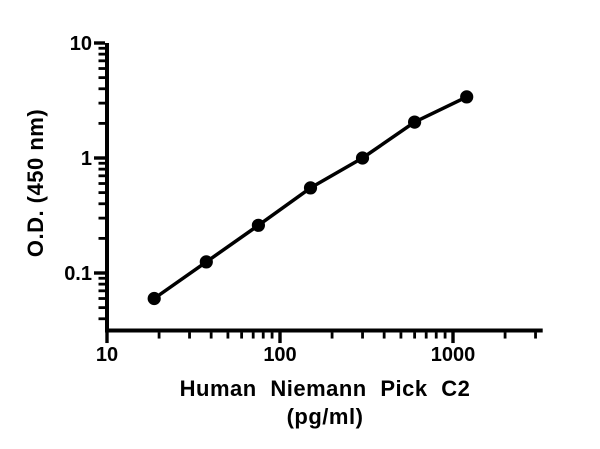 The width and height of the screenshot is (600, 449). Describe the element at coordinates (86, 159) in the screenshot. I see `y-tick-label: 1` at that location.